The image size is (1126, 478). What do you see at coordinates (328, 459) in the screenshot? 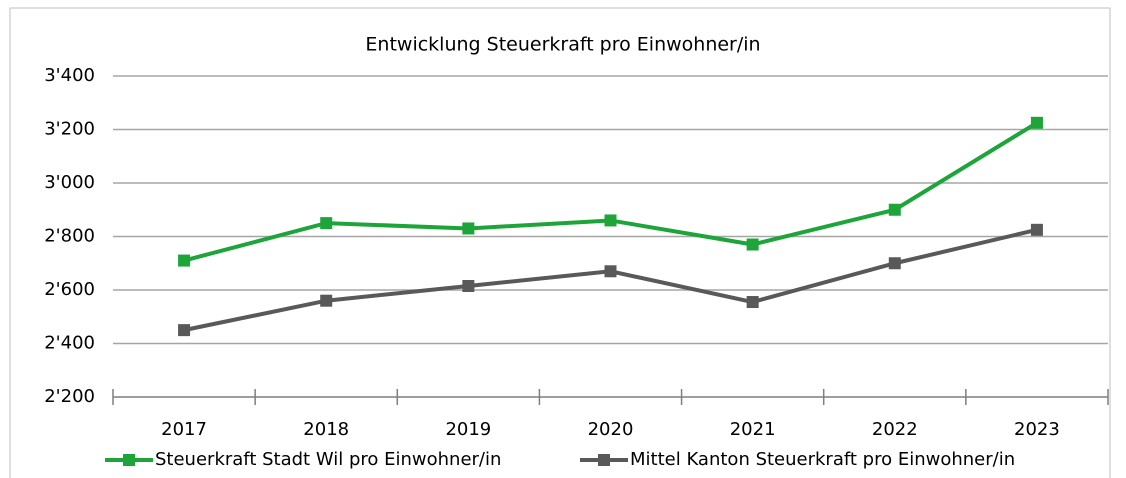
I see `legend-label: Steuerkraft Stadt Wil pro Einwohner/in` at bounding box center [328, 459].